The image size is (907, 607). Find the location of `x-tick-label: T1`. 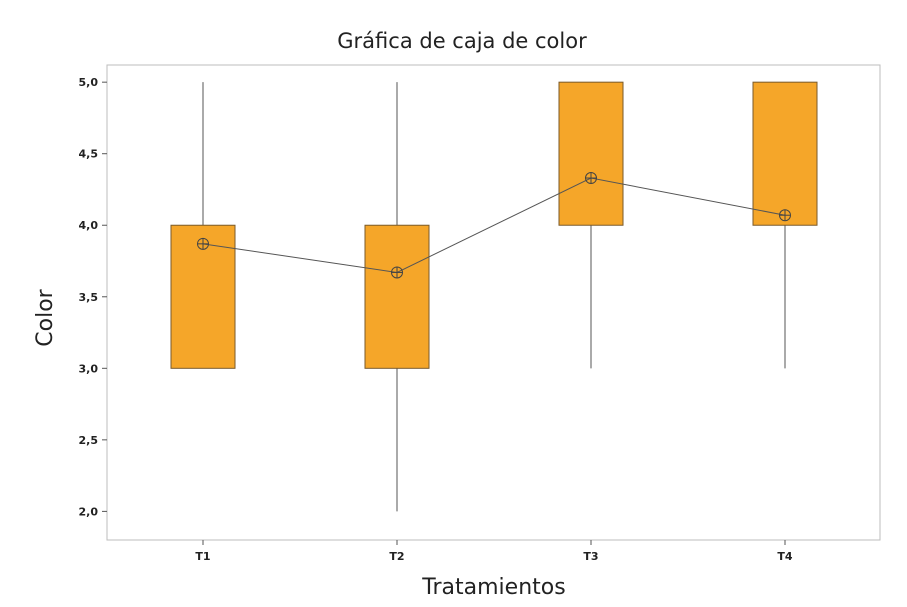

x-tick-label: T1 is located at coordinates (202, 556).